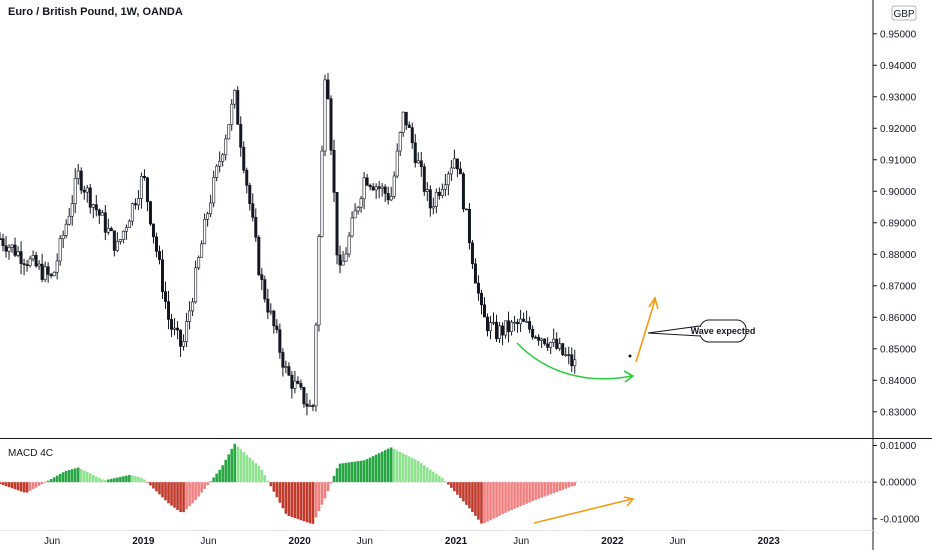 This screenshot has width=932, height=550. What do you see at coordinates (769, 541) in the screenshot?
I see `time-tick-label: 2023` at bounding box center [769, 541].